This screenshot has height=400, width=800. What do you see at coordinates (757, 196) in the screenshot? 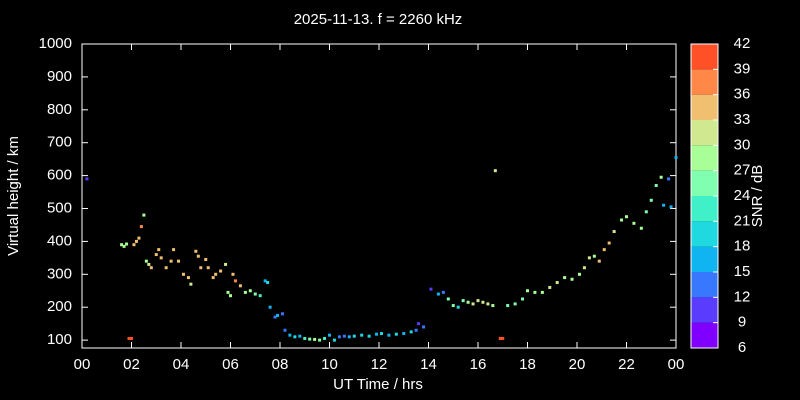
I see `colorbar-label: SNR / dB` at bounding box center [757, 196].